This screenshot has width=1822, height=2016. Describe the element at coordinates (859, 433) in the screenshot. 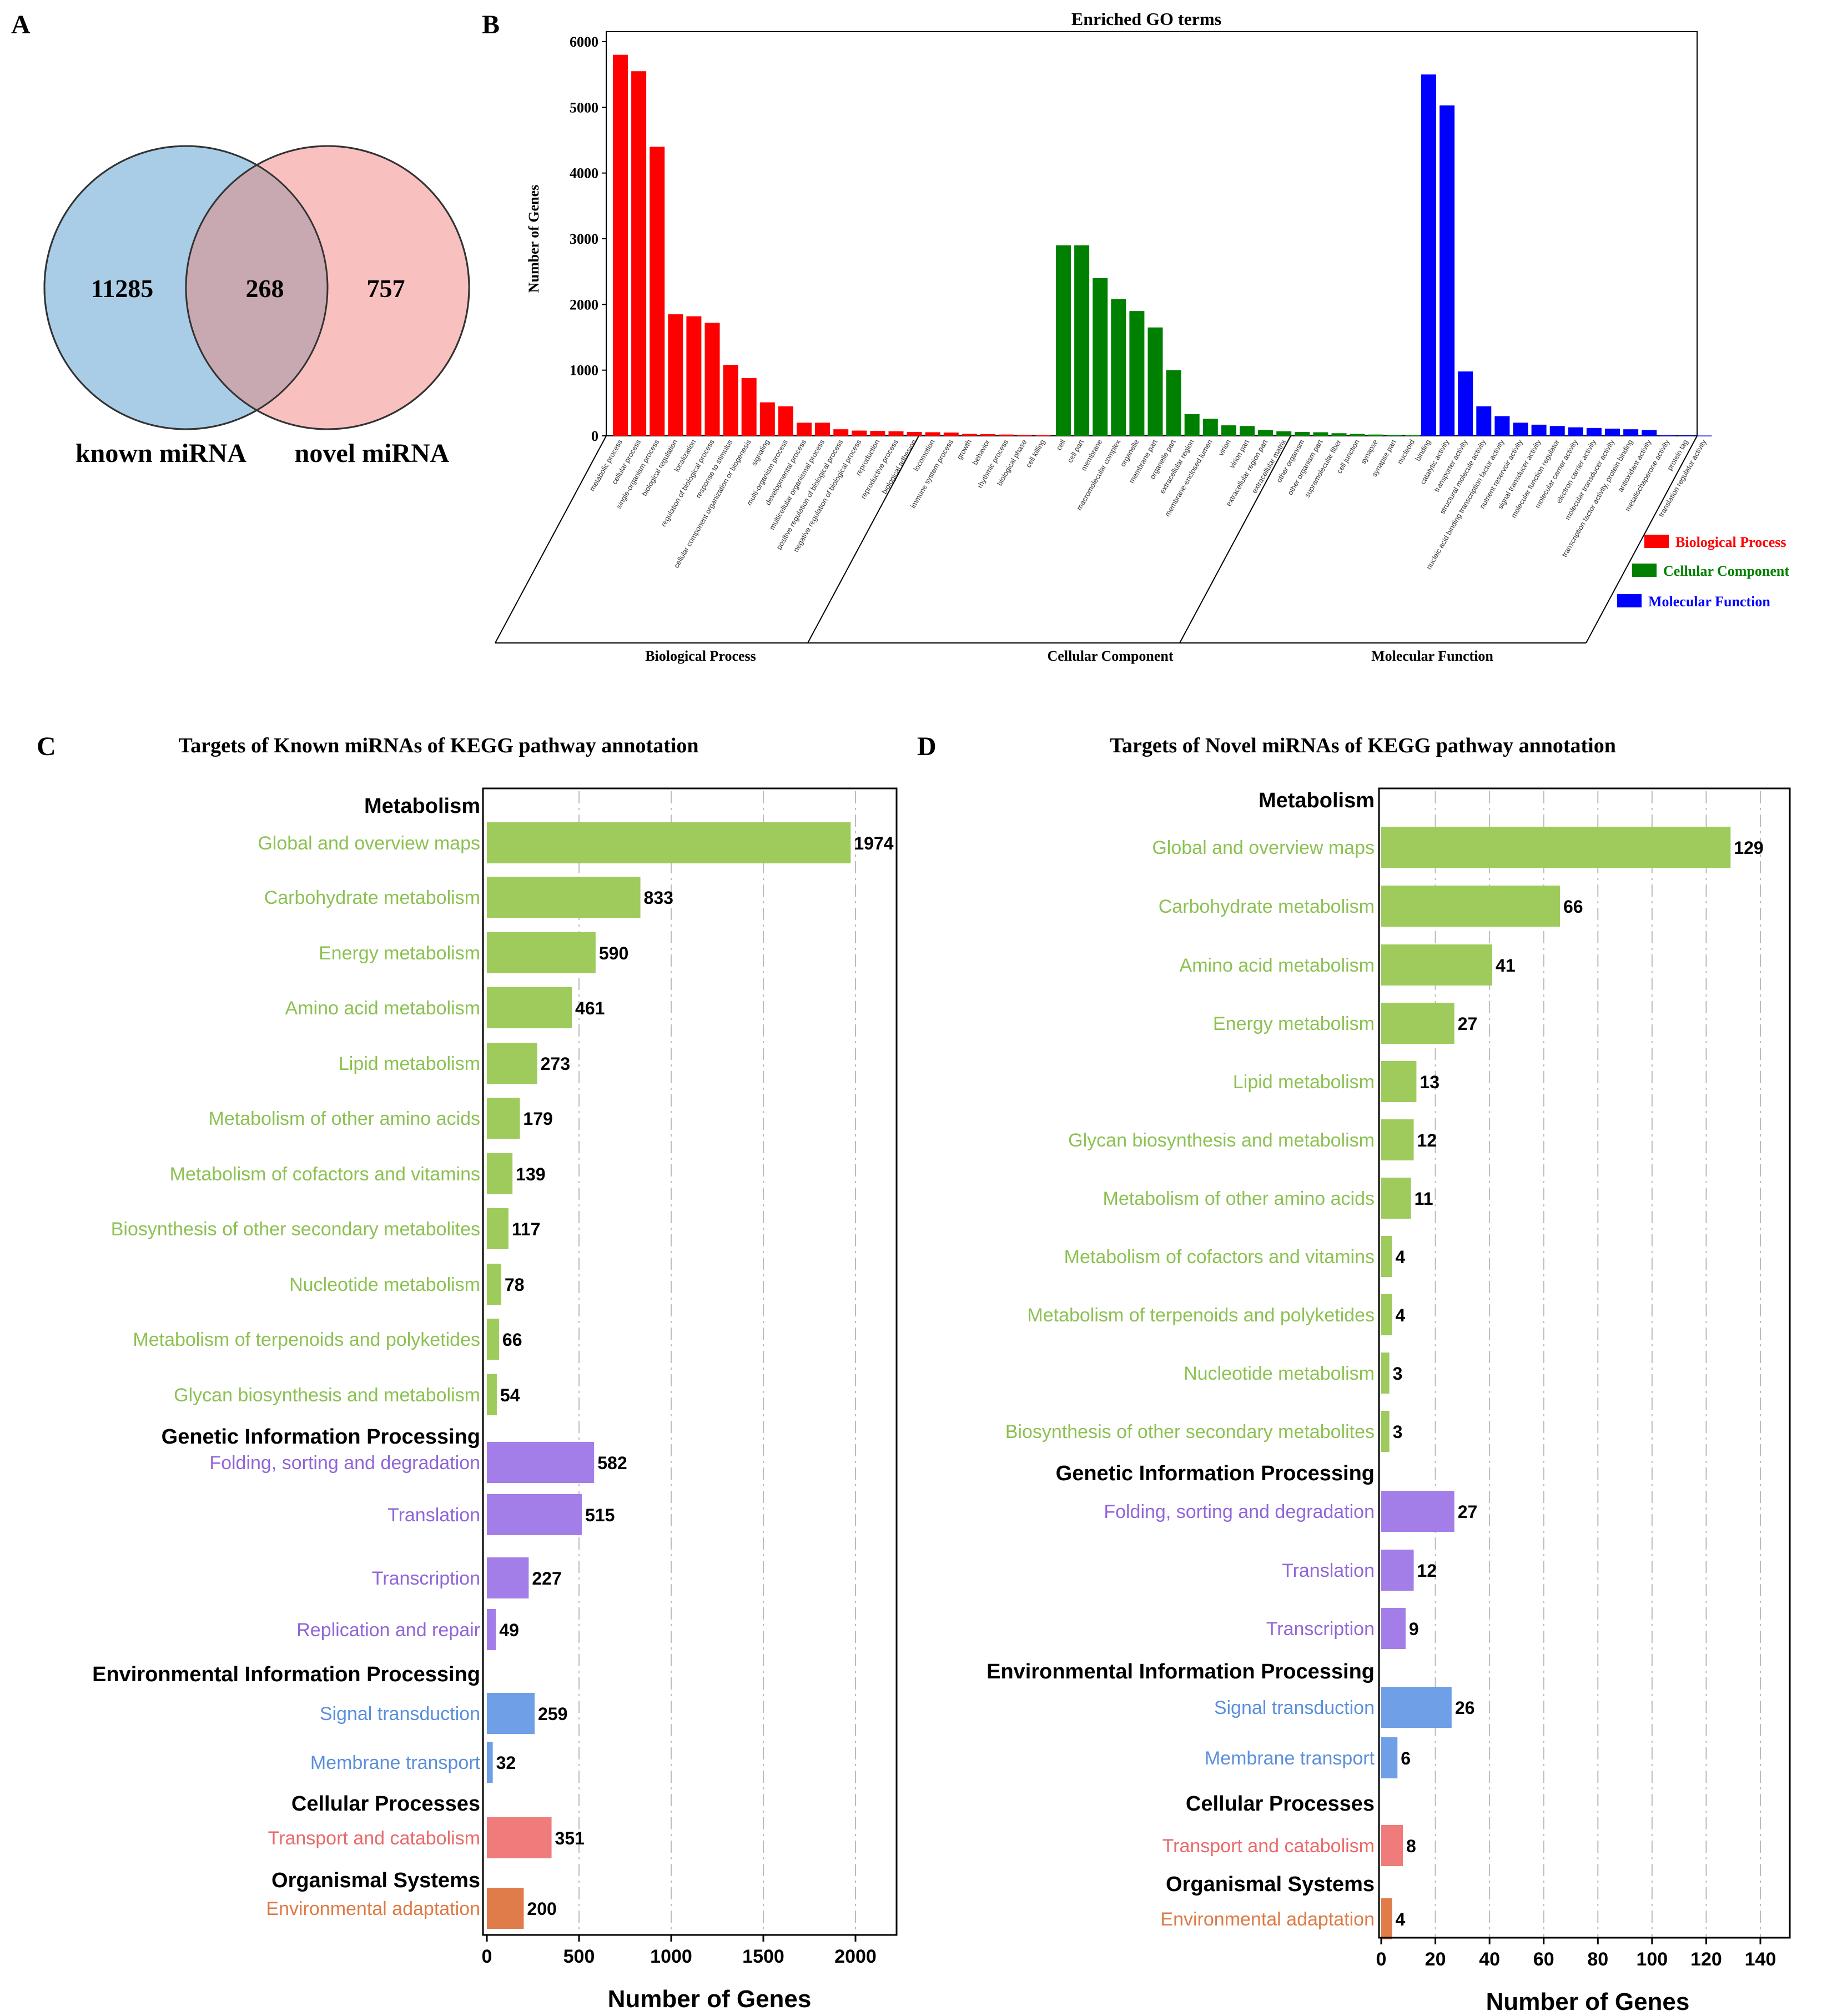

I see `go-bar-negative-regulation-of-biological-process` at that location.